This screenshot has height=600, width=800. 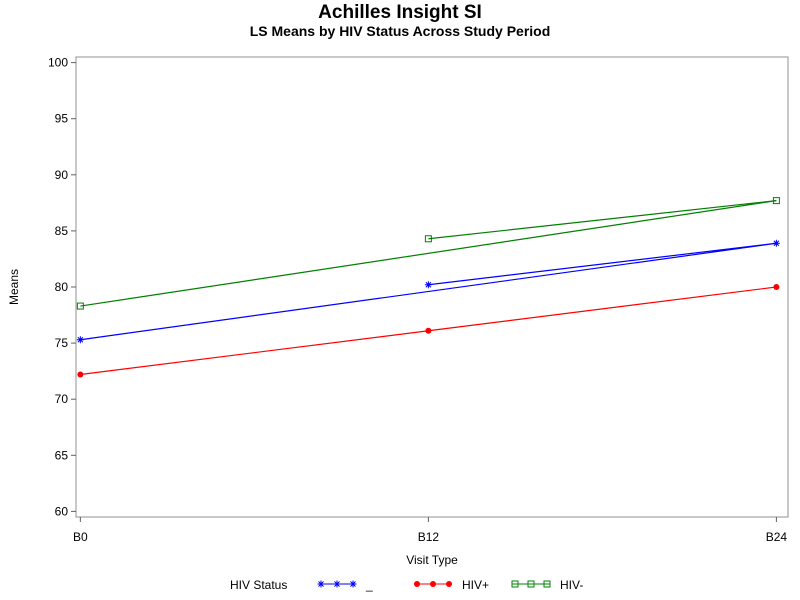 I want to click on y-tick-label: 85, so click(x=62, y=231).